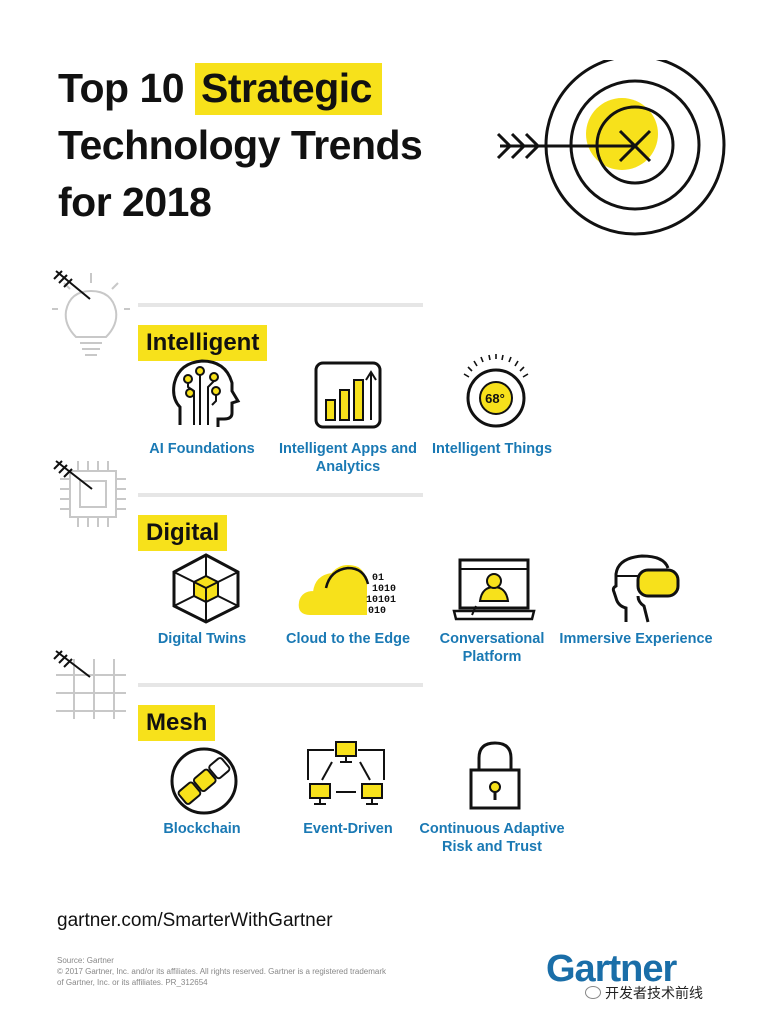 The image size is (759, 1024). What do you see at coordinates (645, 588) in the screenshot?
I see `vr-headset-icon` at bounding box center [645, 588].